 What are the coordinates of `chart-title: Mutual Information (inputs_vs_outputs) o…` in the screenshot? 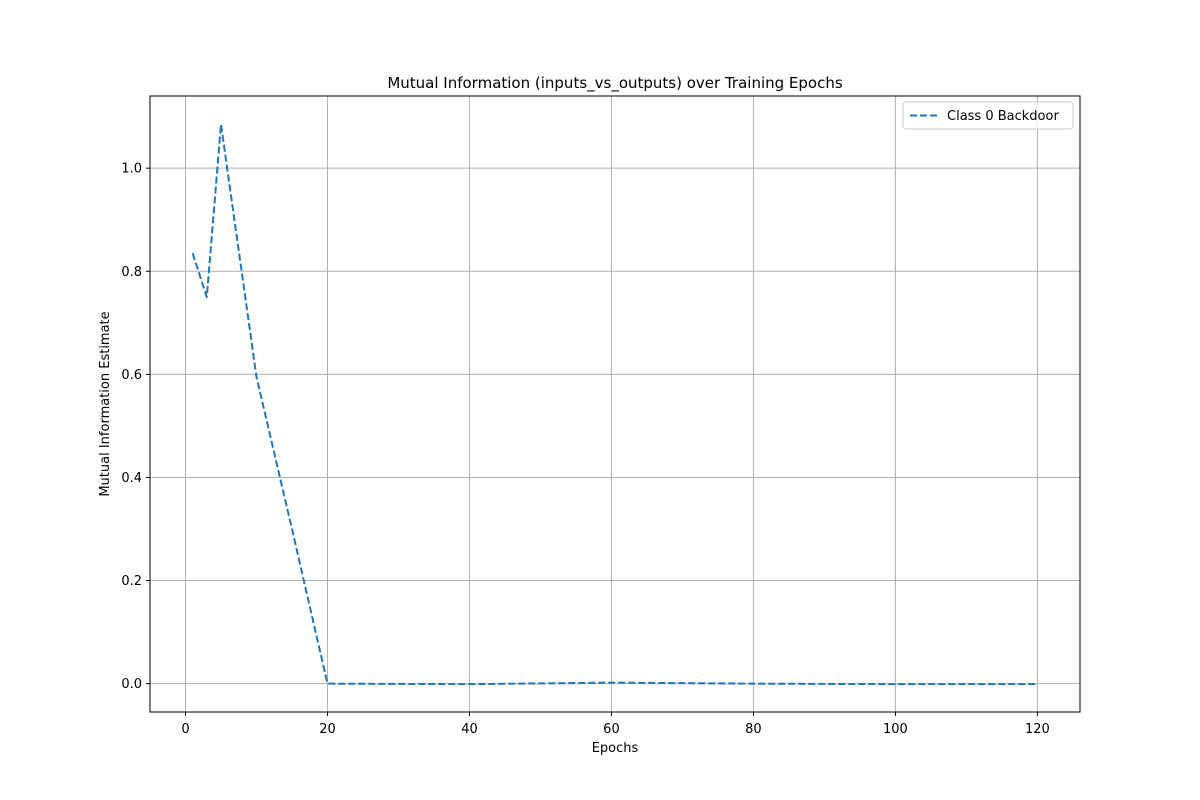 It's located at (615, 83).